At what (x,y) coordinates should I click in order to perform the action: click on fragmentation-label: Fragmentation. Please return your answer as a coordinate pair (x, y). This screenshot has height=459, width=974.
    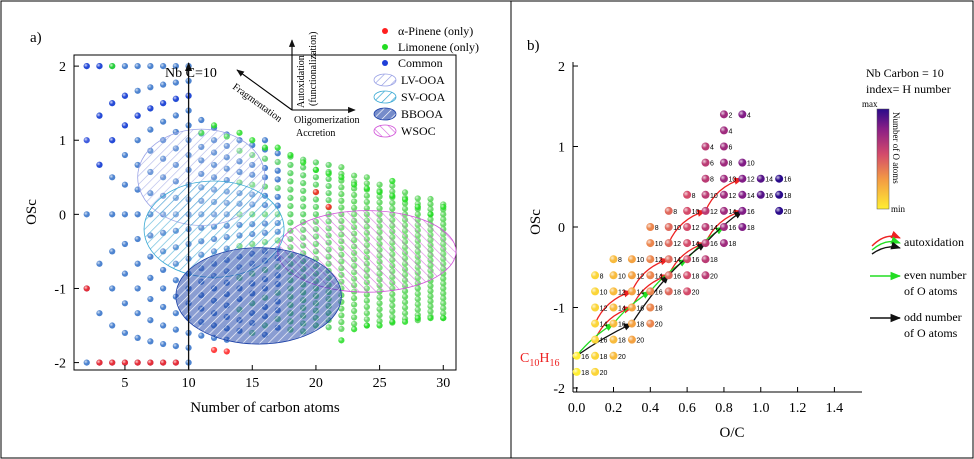
    Looking at the image, I should click on (257, 103).